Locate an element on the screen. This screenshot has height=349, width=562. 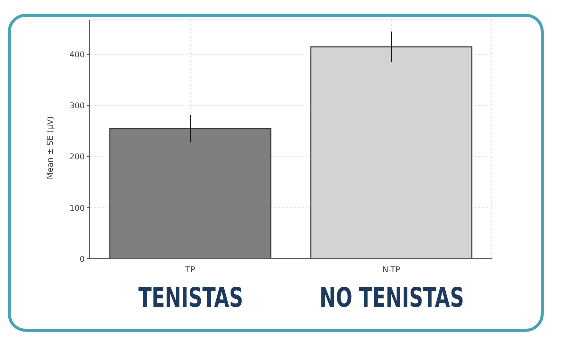
y-tick-label: 0 is located at coordinates (82, 259).